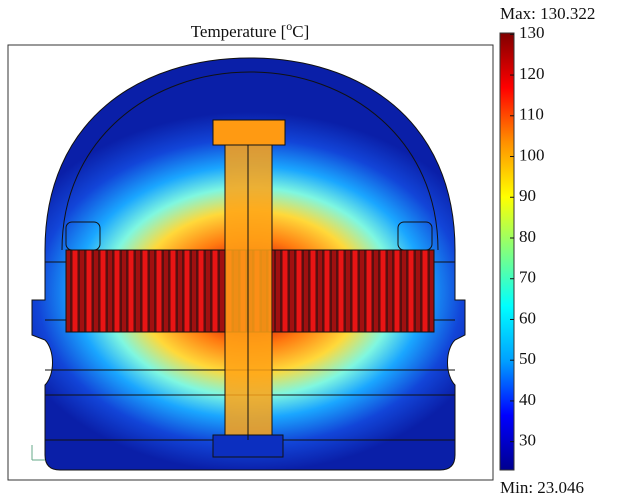 Image resolution: width=618 pixels, height=500 pixels. Describe the element at coordinates (38, 453) in the screenshot. I see `axis-triad` at that location.